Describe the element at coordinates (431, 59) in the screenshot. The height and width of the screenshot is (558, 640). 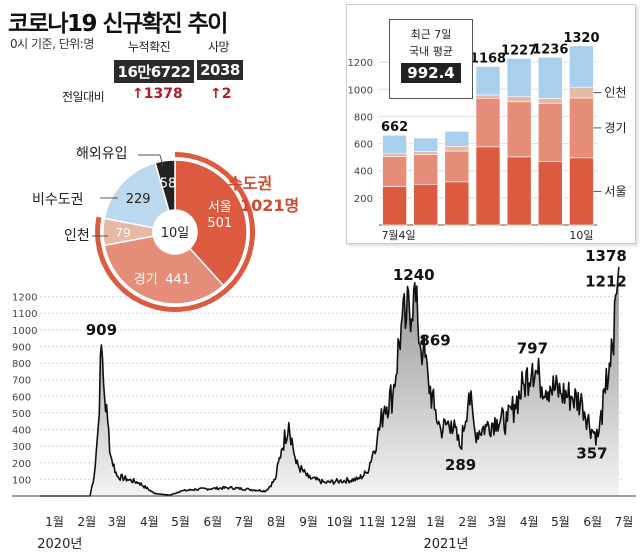
I see `weekly-average-box: 최근 7일 국내 평균 992.4` at that location.